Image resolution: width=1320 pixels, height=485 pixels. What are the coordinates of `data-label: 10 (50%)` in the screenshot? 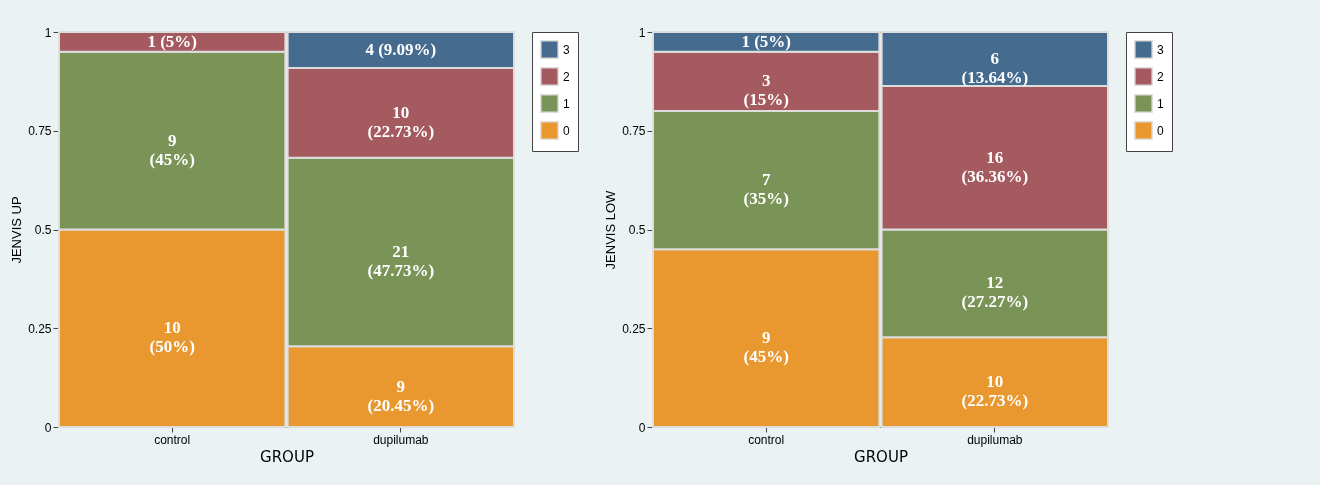 It's located at (172, 337).